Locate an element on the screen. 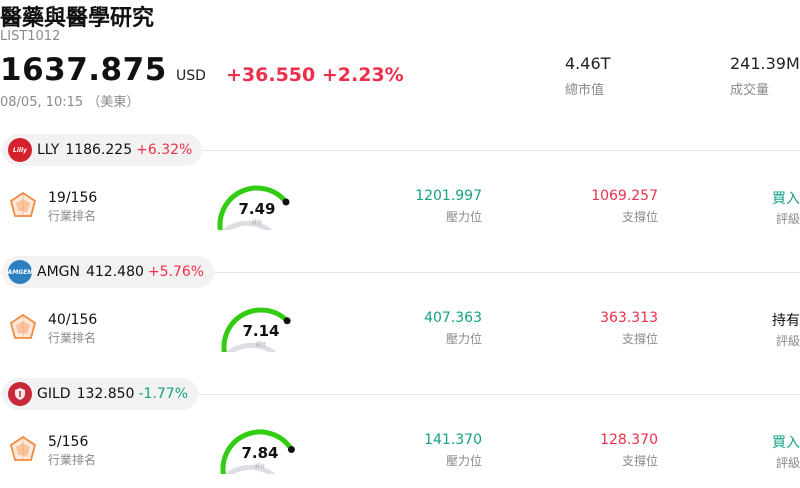 This screenshot has height=488, width=800. stock-price: 1186.225 is located at coordinates (99, 150).